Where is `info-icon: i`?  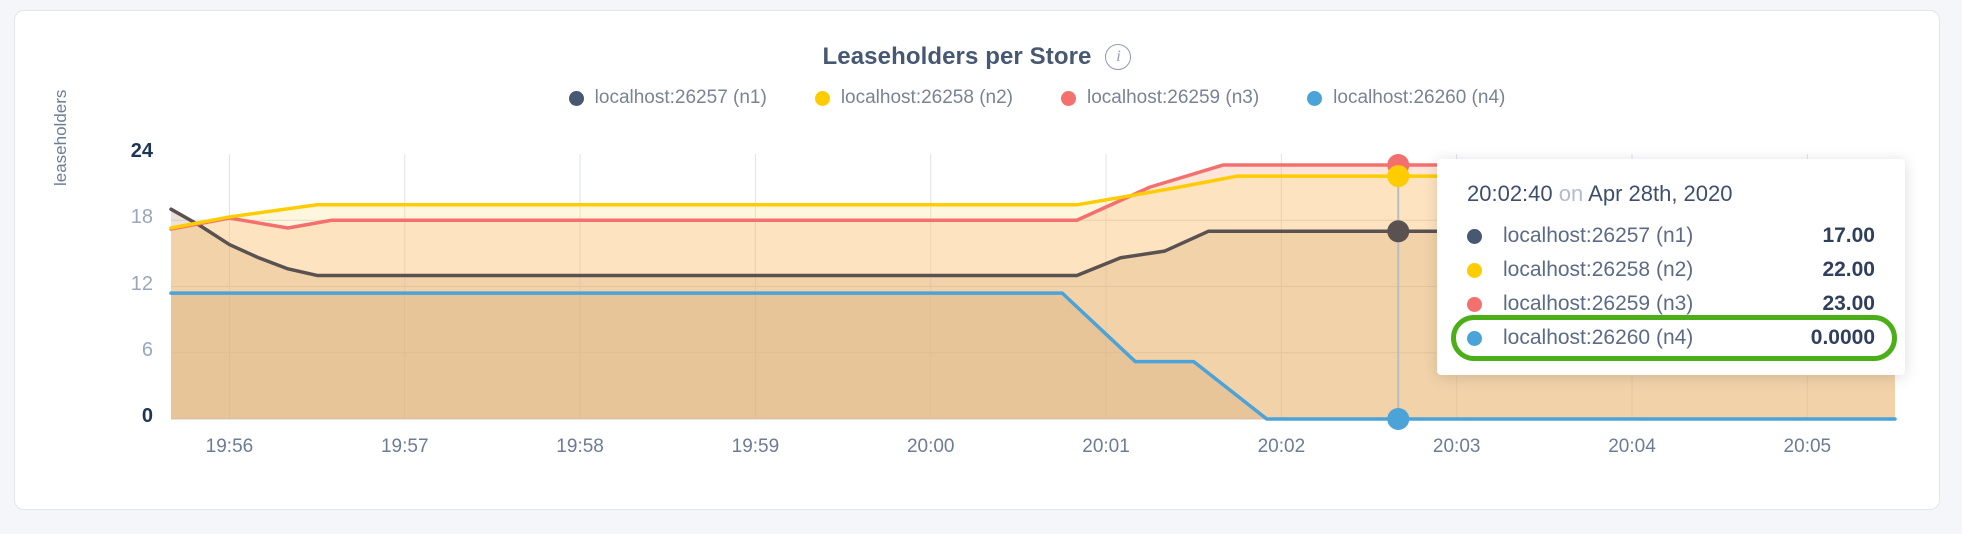 info-icon: i is located at coordinates (1118, 57).